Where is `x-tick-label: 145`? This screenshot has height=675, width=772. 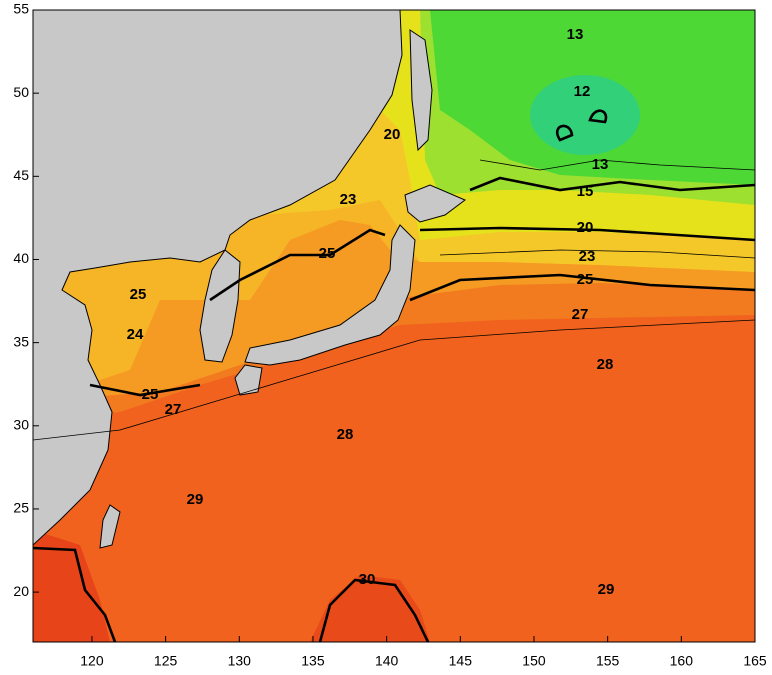
x-tick-label: 145 is located at coordinates (461, 661).